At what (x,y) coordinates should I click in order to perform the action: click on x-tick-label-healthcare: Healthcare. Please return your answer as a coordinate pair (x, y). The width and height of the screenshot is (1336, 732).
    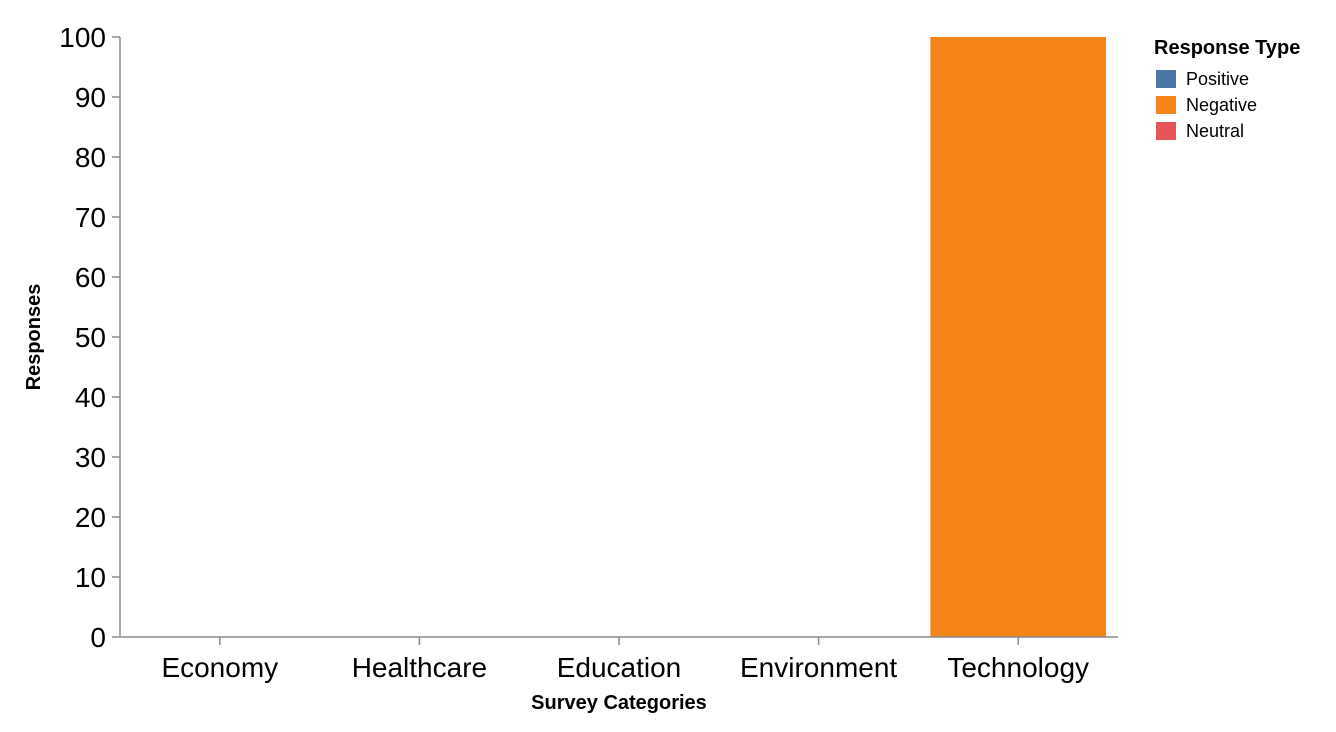
    Looking at the image, I should click on (419, 667).